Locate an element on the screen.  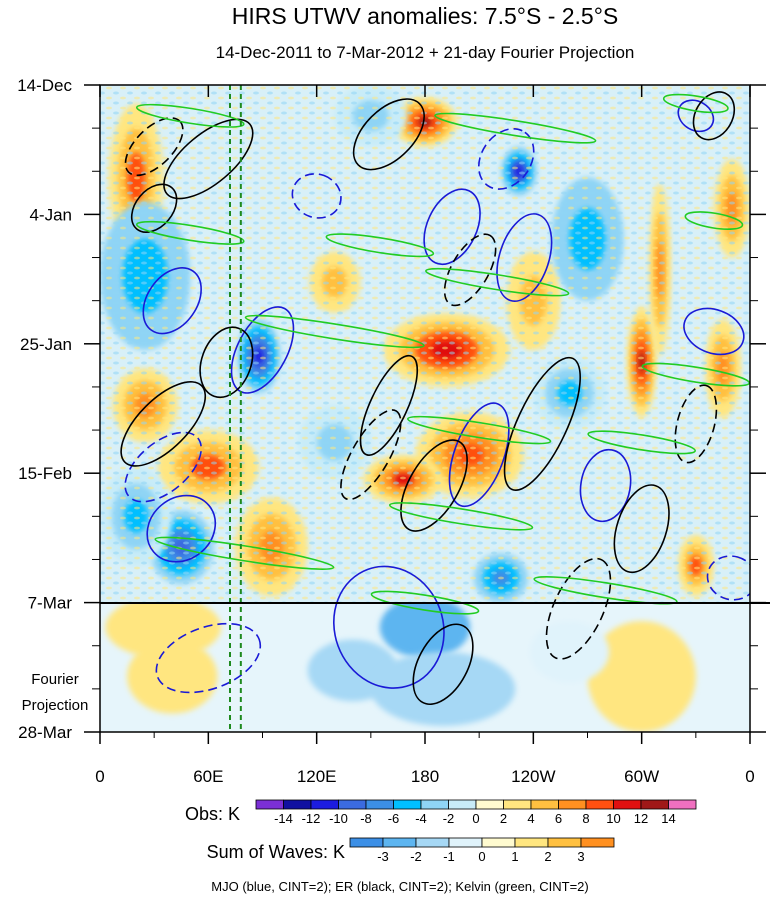
x-tick-label-5: 60W is located at coordinates (641, 776).